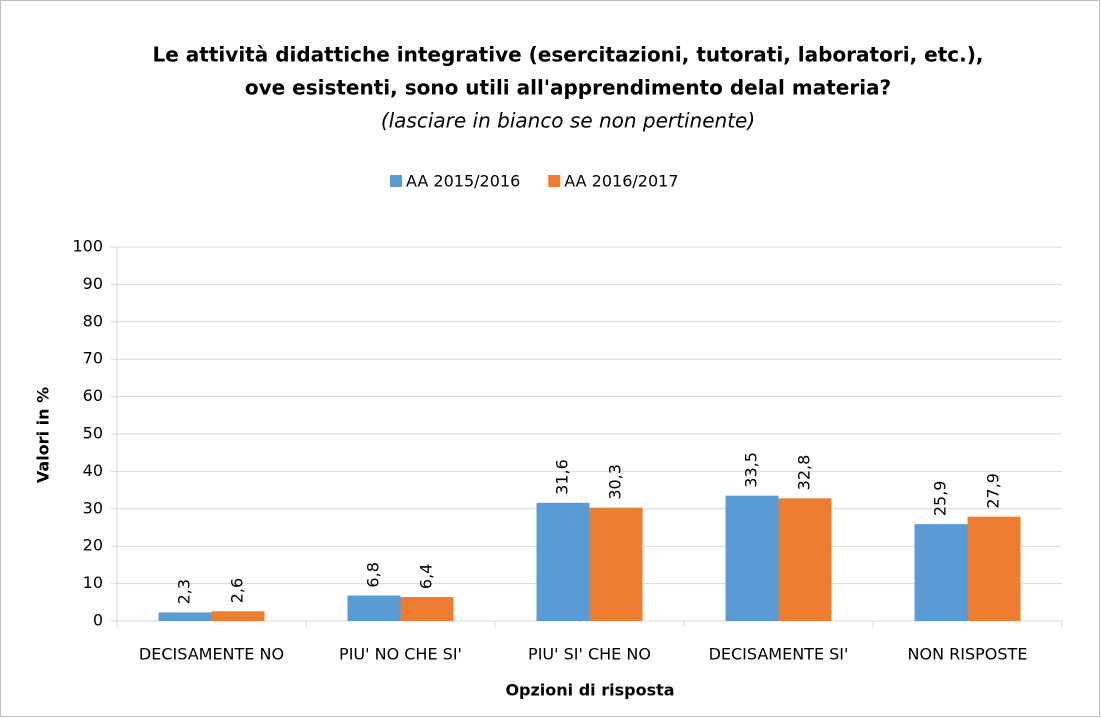 This screenshot has height=718, width=1101. Describe the element at coordinates (373, 574) in the screenshot. I see `value-label: 6,8` at that location.